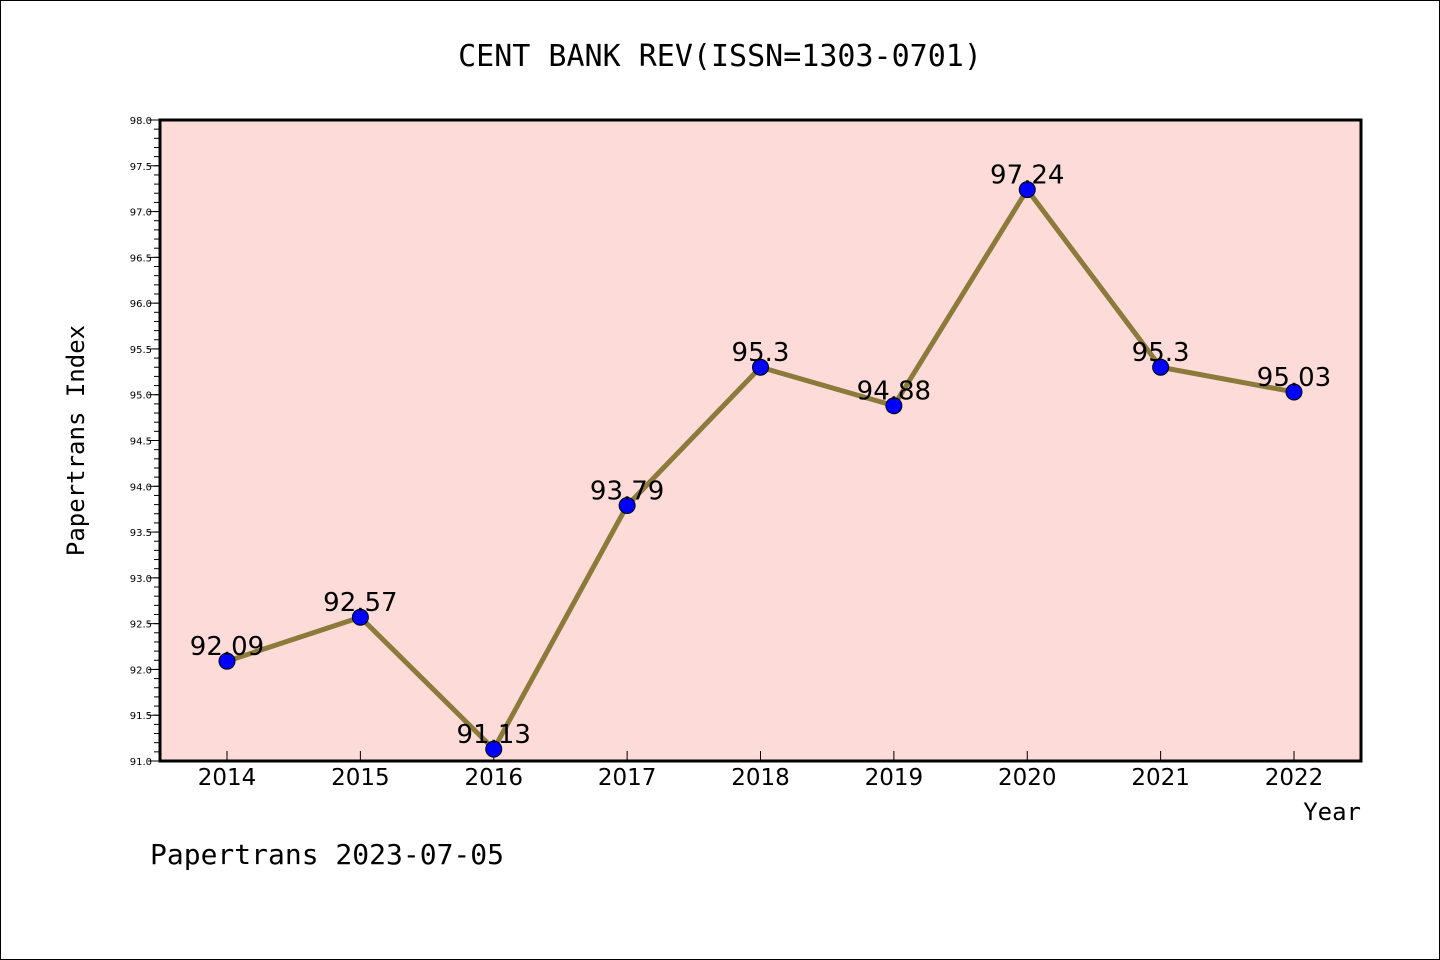  I want to click on y-tick-label: 95.0, so click(141, 396).